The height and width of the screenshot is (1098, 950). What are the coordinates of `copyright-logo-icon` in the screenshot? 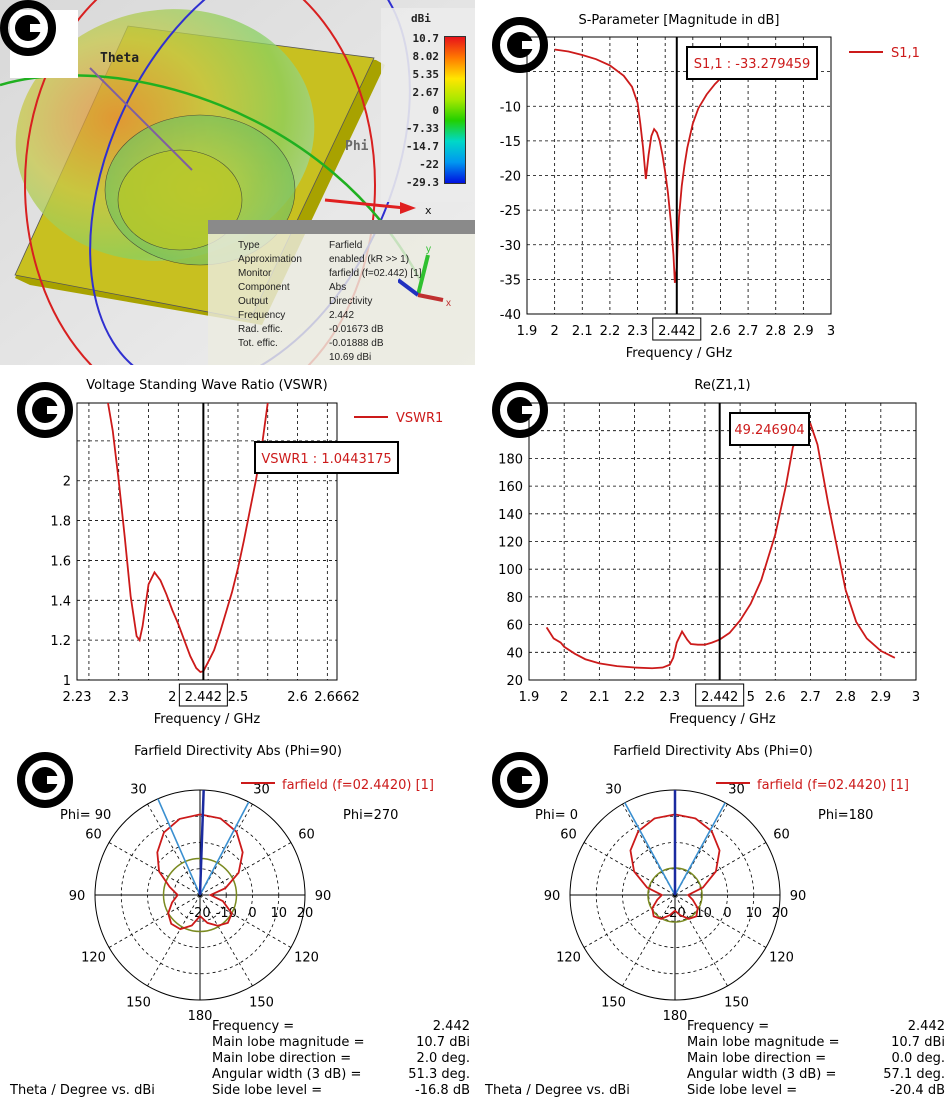 It's located at (45, 410).